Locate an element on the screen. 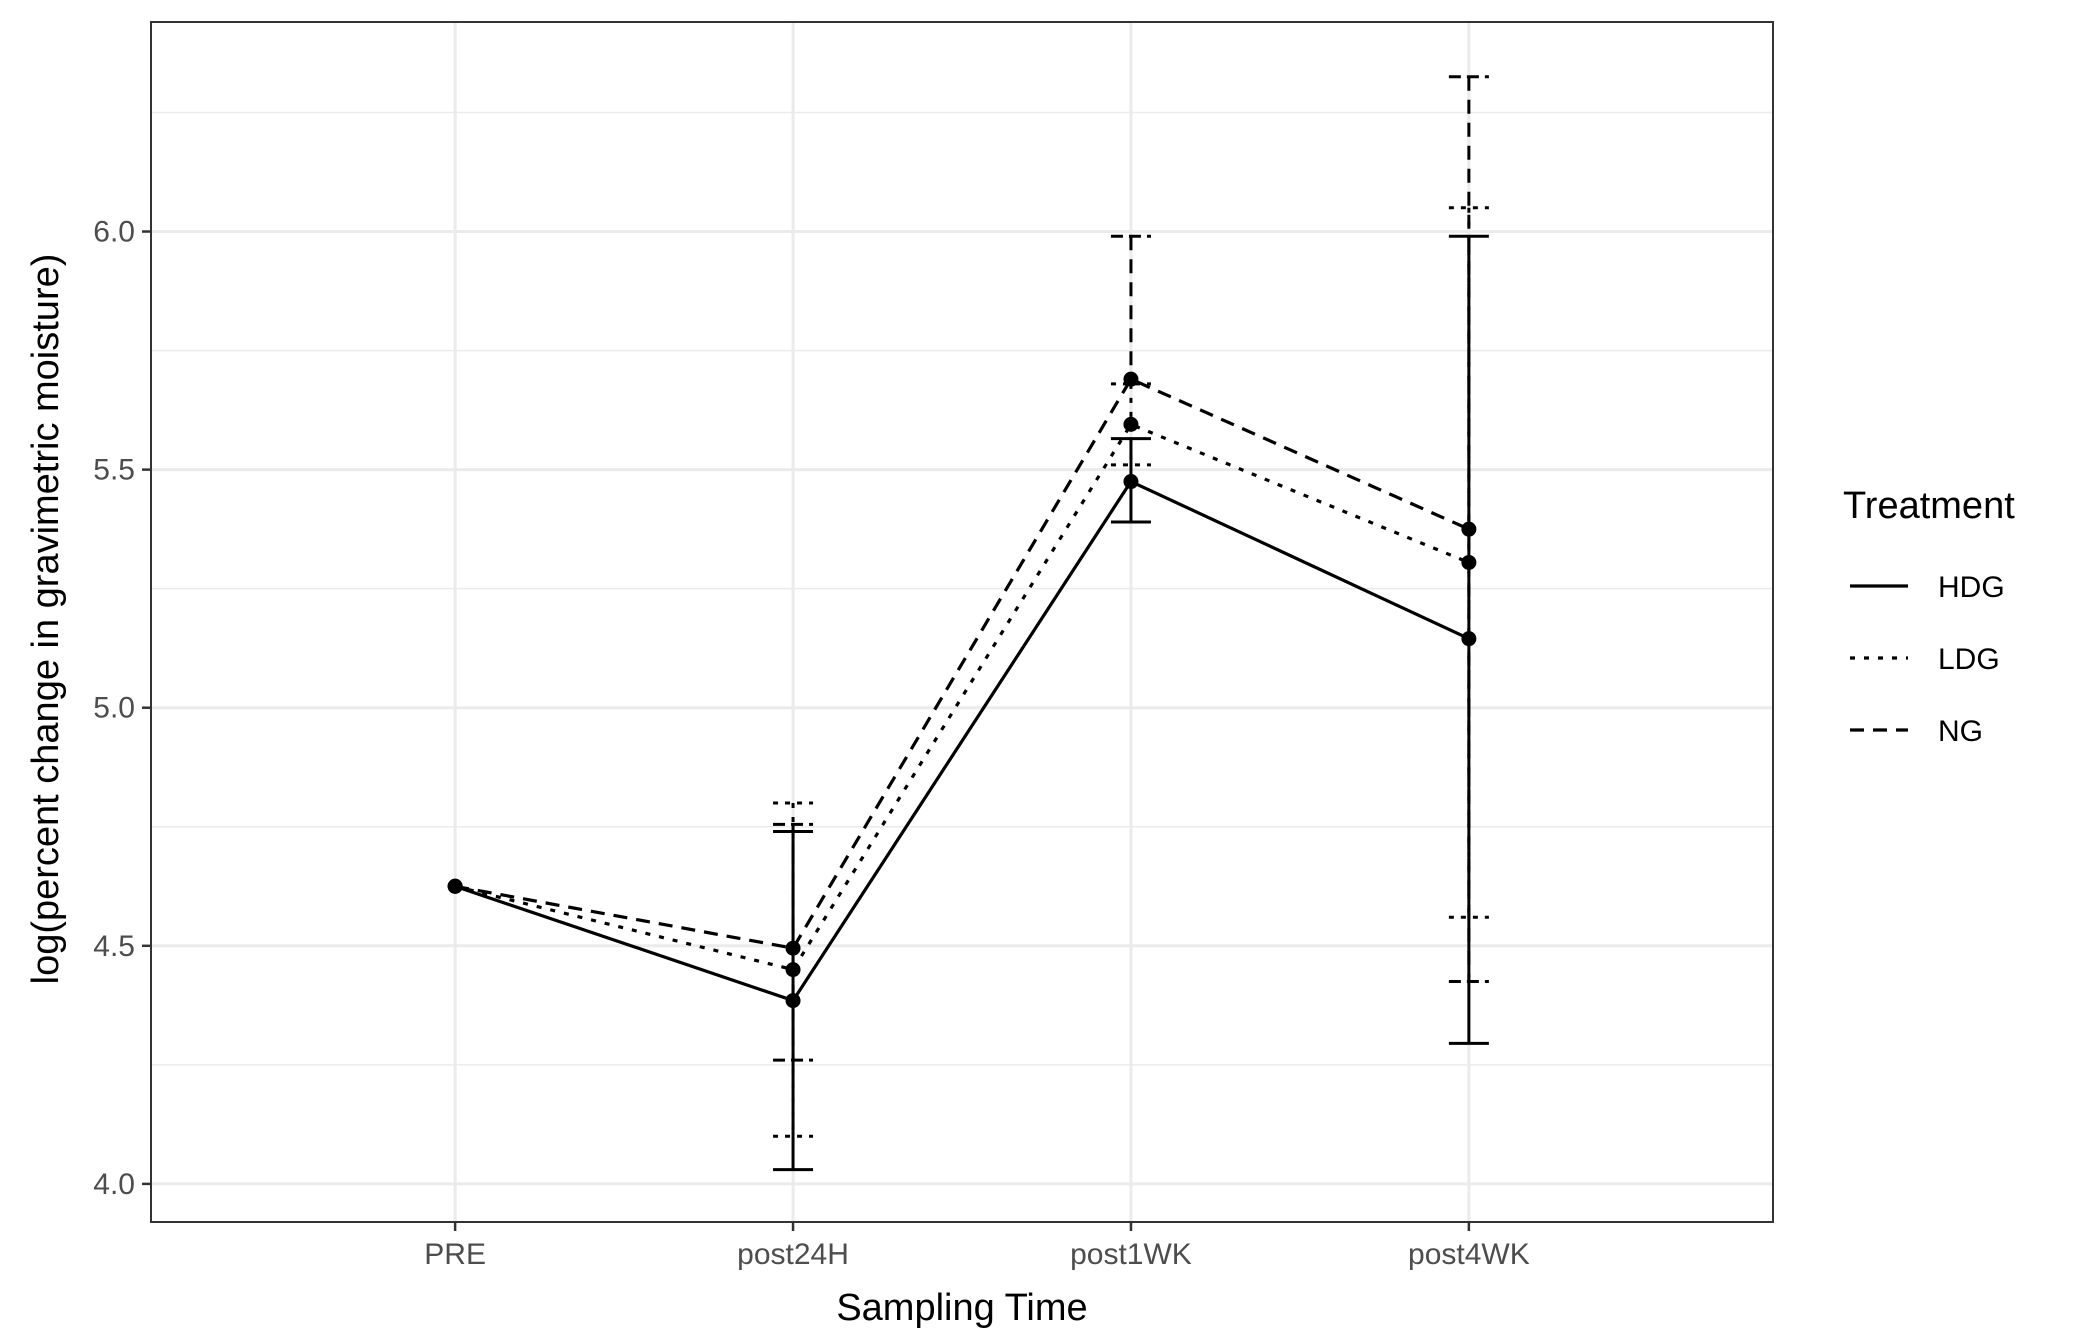  x-tick-label: post1WK is located at coordinates (1131, 1254).